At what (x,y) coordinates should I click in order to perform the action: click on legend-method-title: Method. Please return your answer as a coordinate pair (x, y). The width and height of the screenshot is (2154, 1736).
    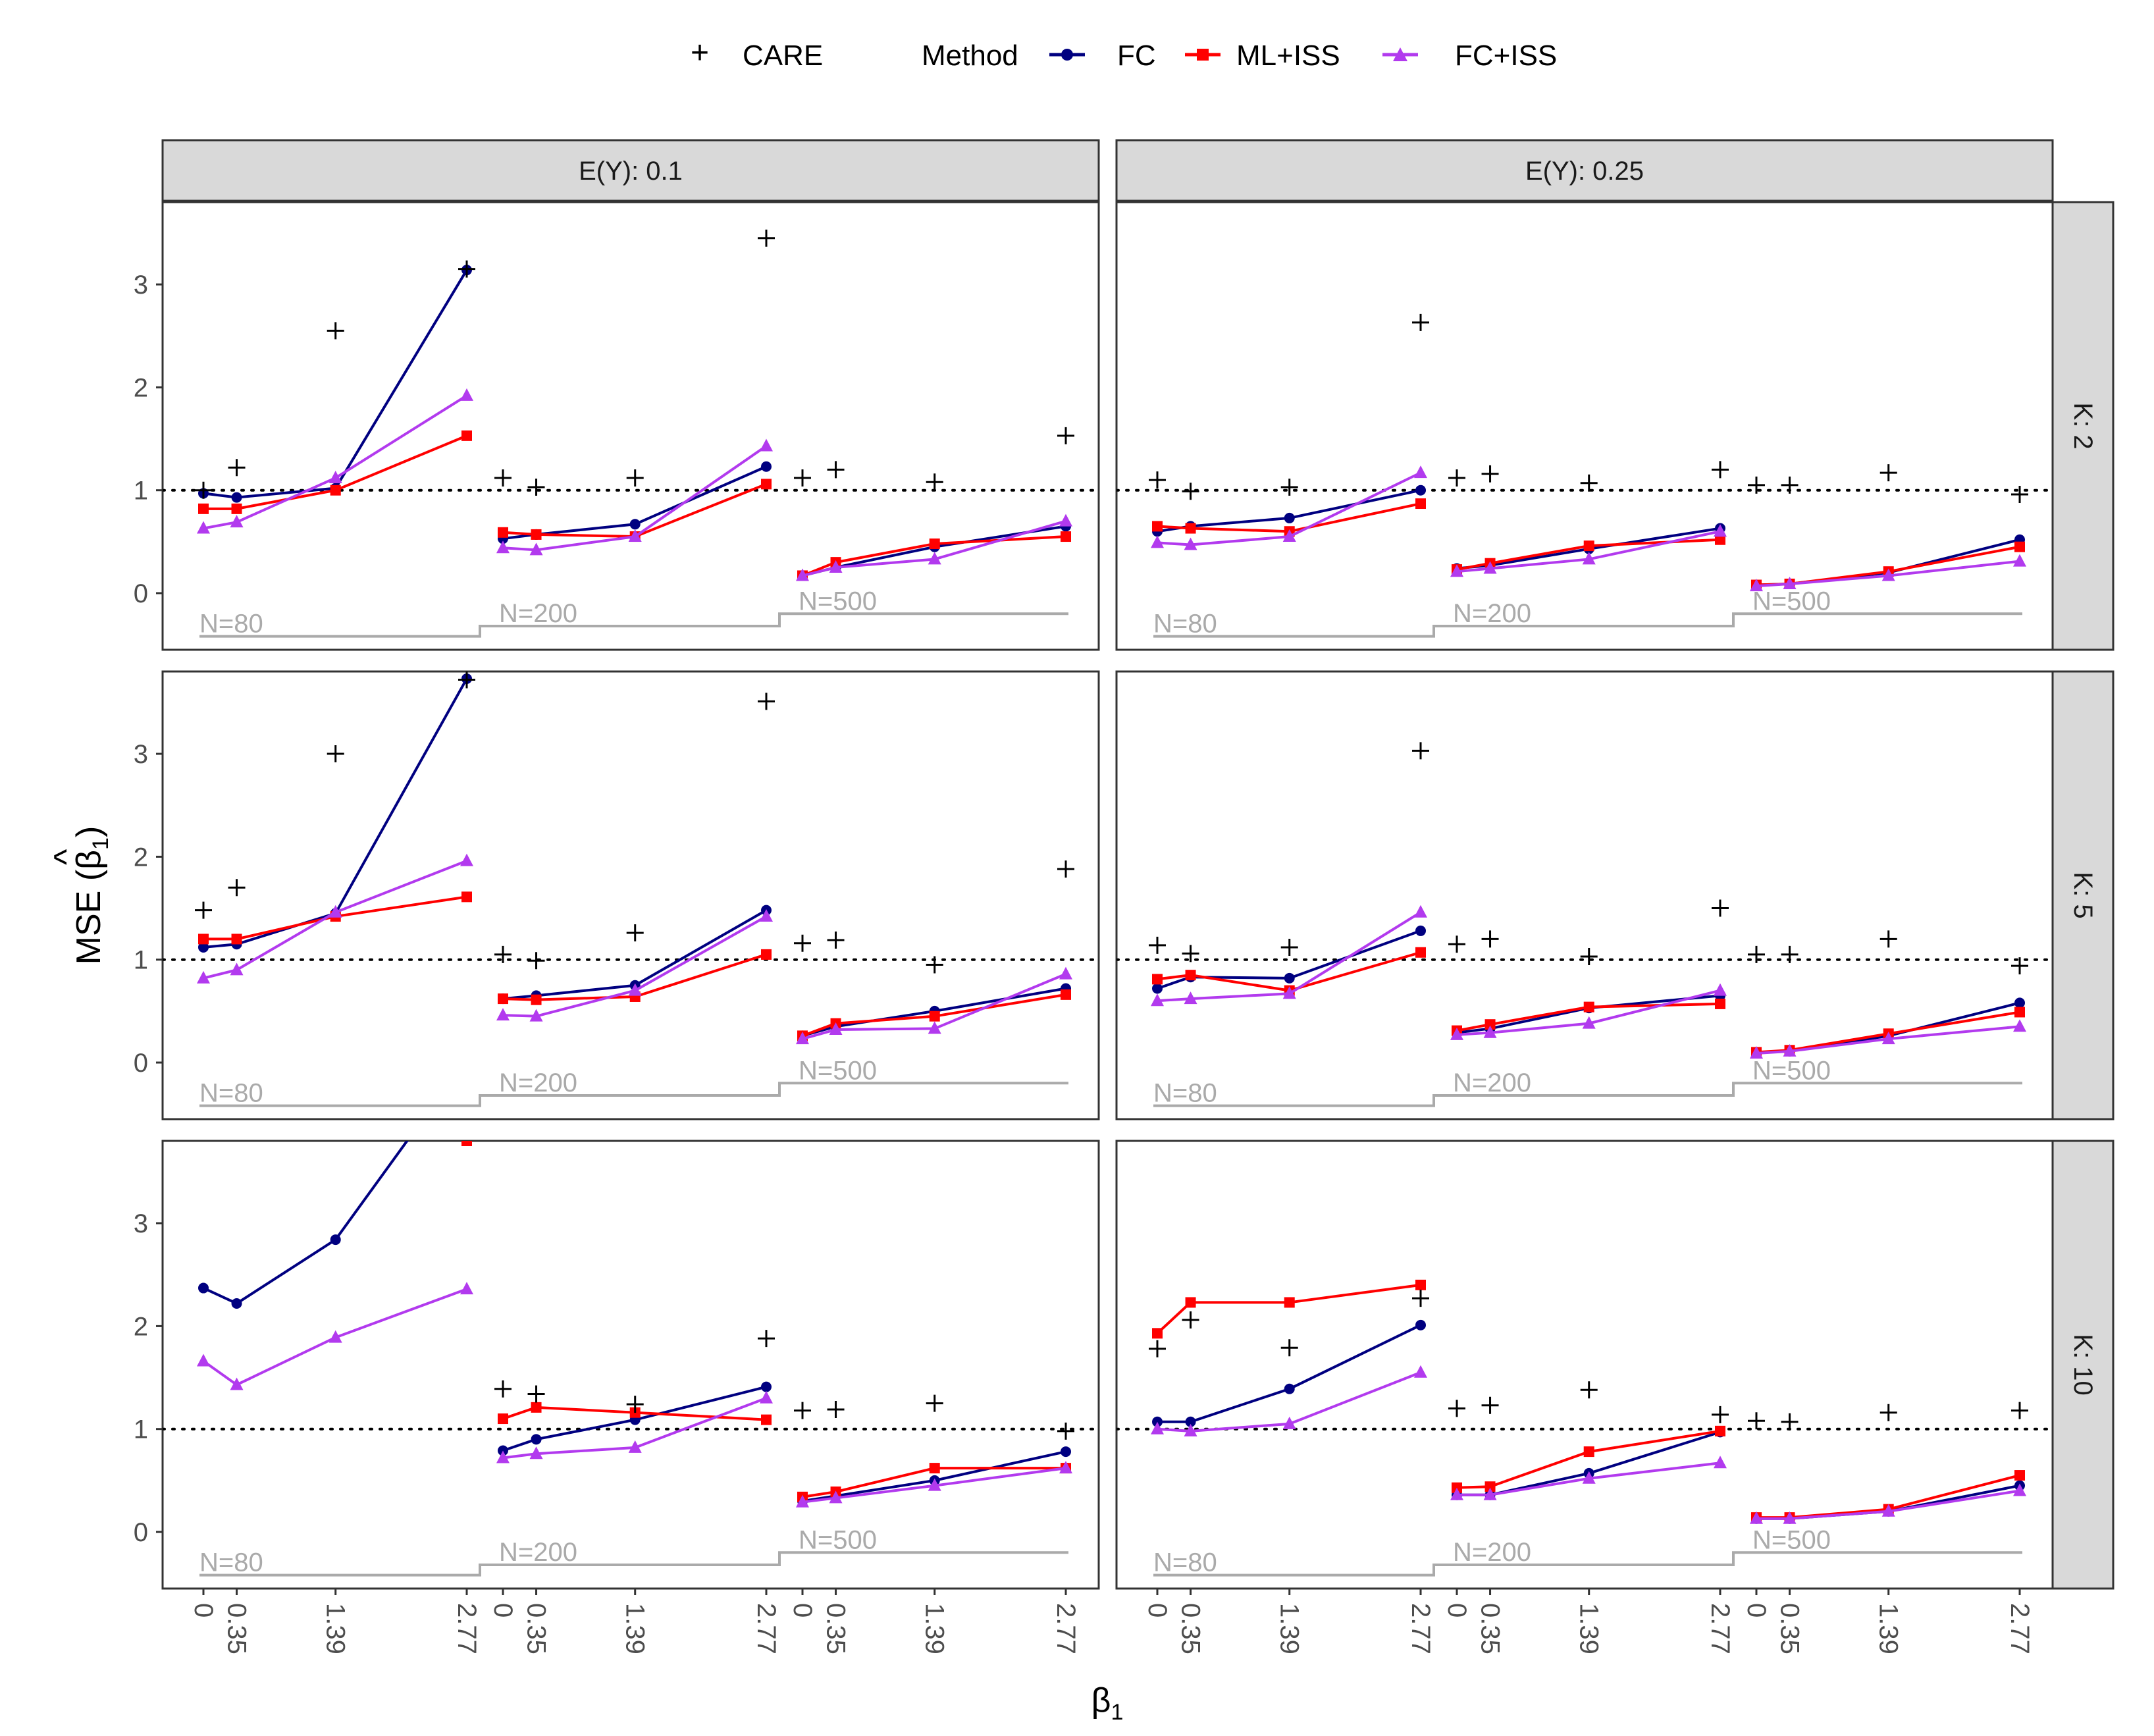
    Looking at the image, I should click on (970, 55).